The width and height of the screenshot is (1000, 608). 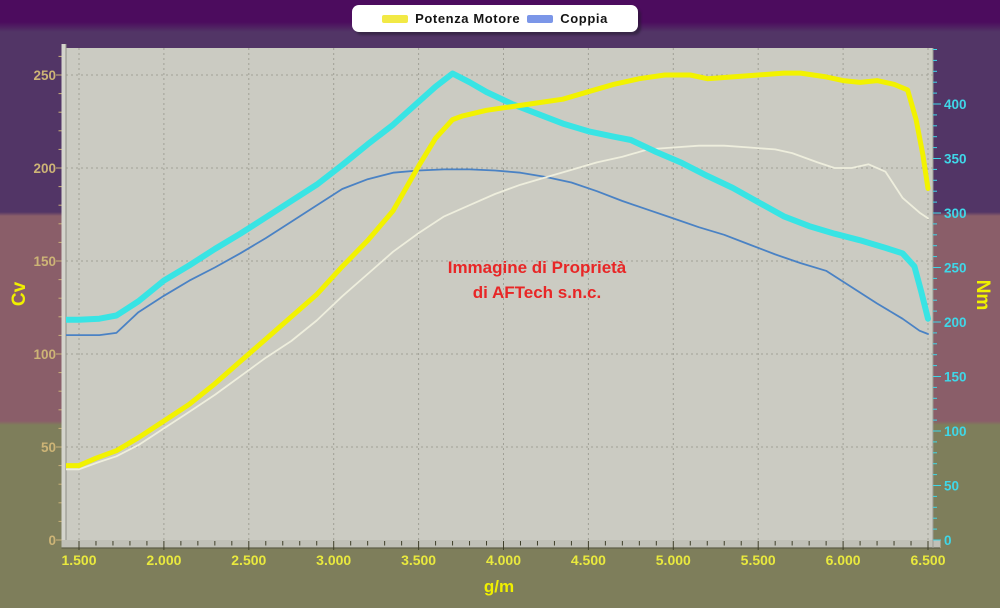 I want to click on x-tick-label: 3.500, so click(x=418, y=560).